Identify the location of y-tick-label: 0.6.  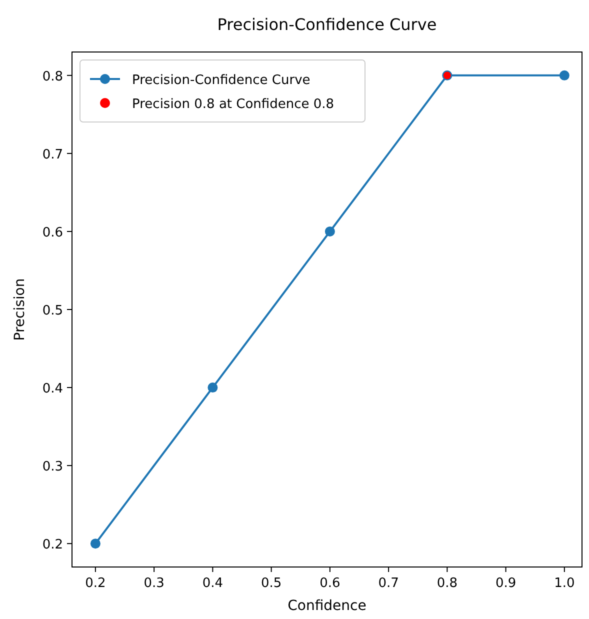
(52, 232).